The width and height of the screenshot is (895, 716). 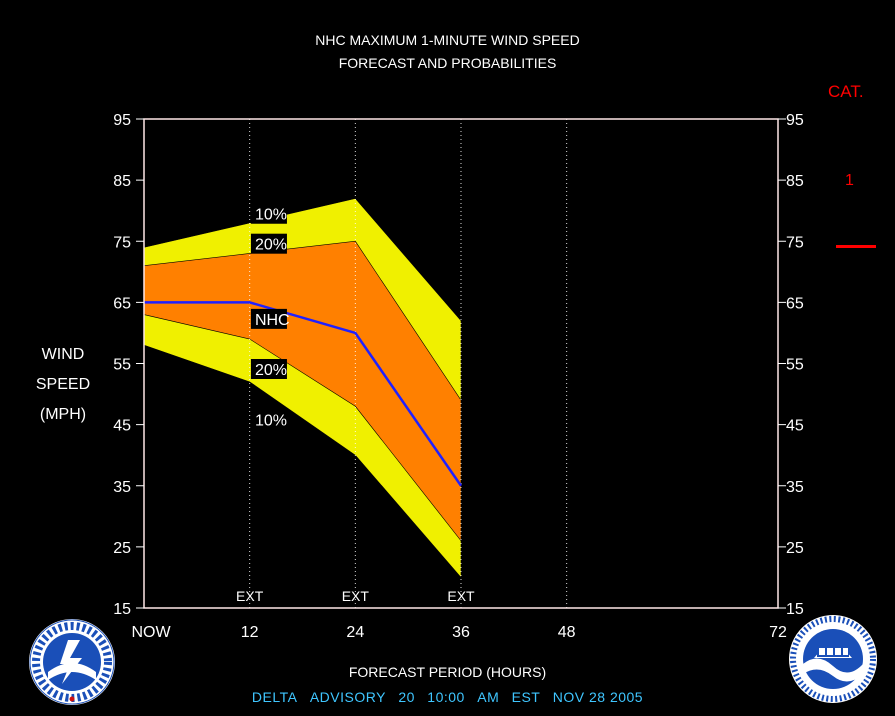 I want to click on y-tick-label-right: 65, so click(x=795, y=303).